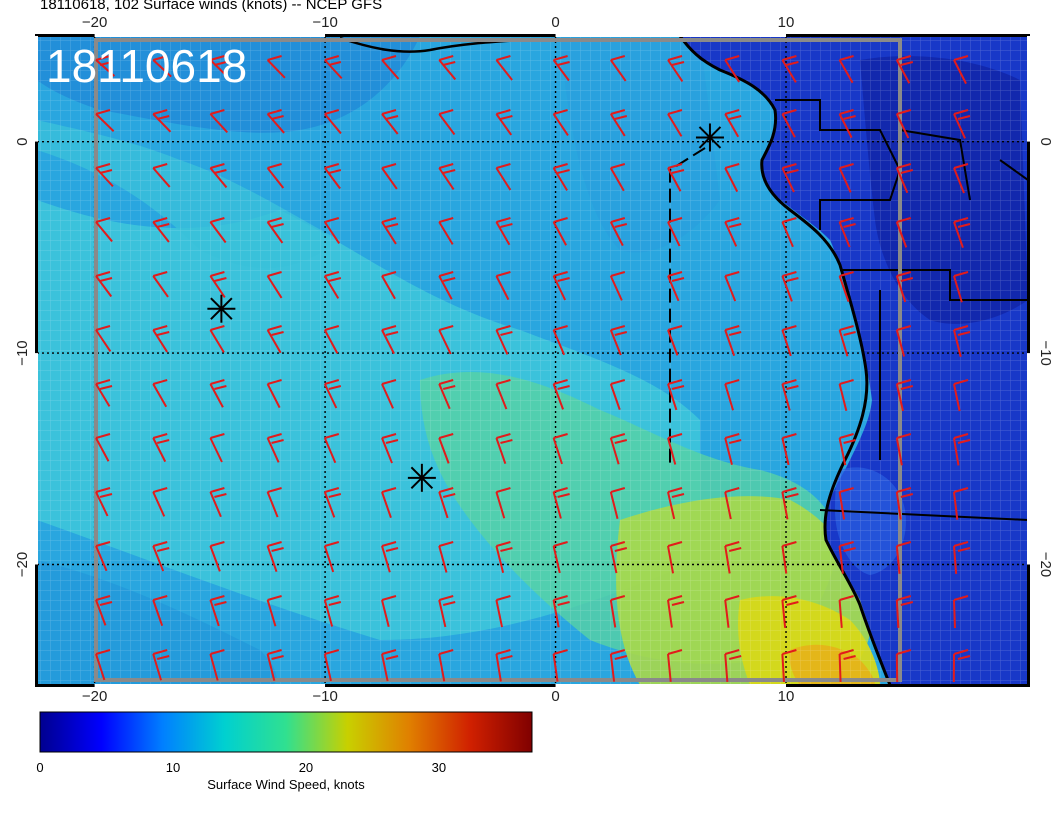  I want to click on colorbar-tick-label: 0, so click(39, 767).